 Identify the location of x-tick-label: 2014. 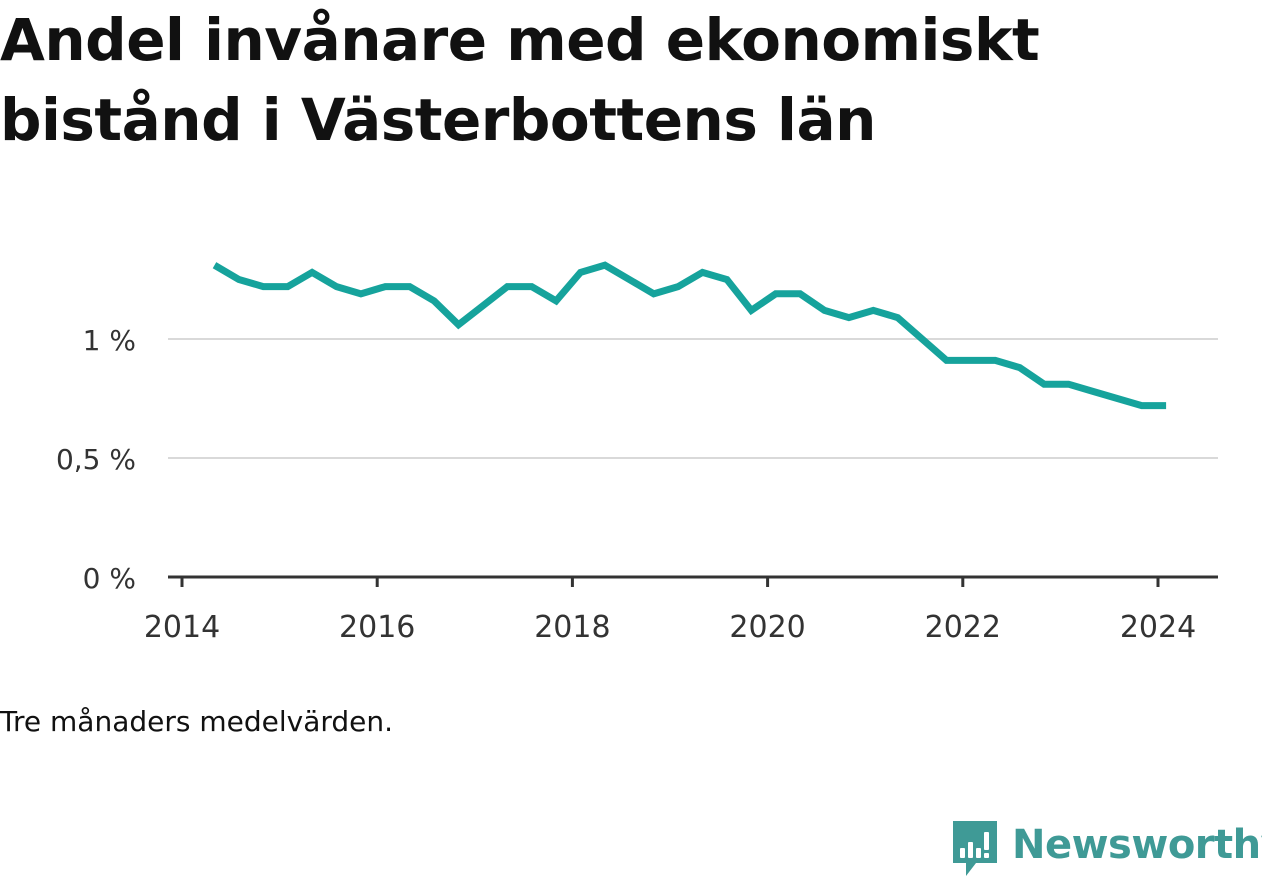
(182, 627).